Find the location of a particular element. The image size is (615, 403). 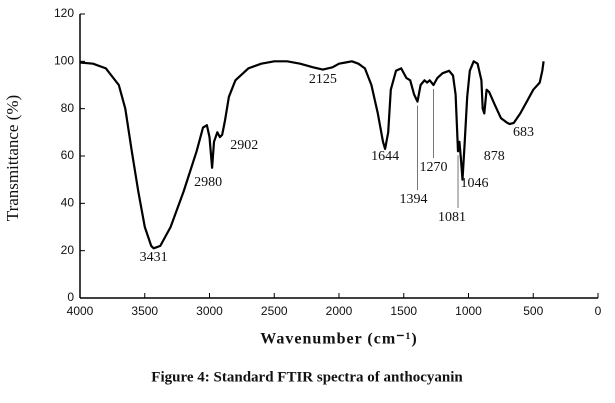

y-tick-label: 40 is located at coordinates (68, 203).